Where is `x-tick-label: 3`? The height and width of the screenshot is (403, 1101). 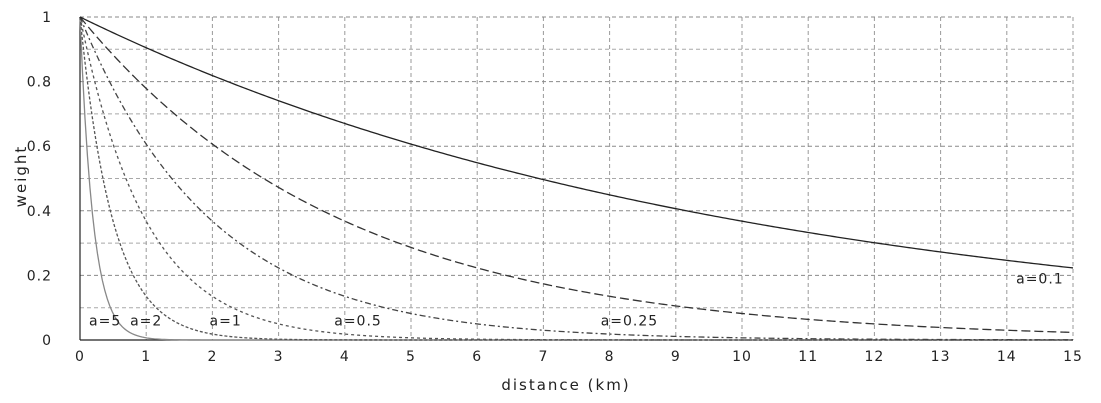
x-tick-label: 3 is located at coordinates (279, 357).